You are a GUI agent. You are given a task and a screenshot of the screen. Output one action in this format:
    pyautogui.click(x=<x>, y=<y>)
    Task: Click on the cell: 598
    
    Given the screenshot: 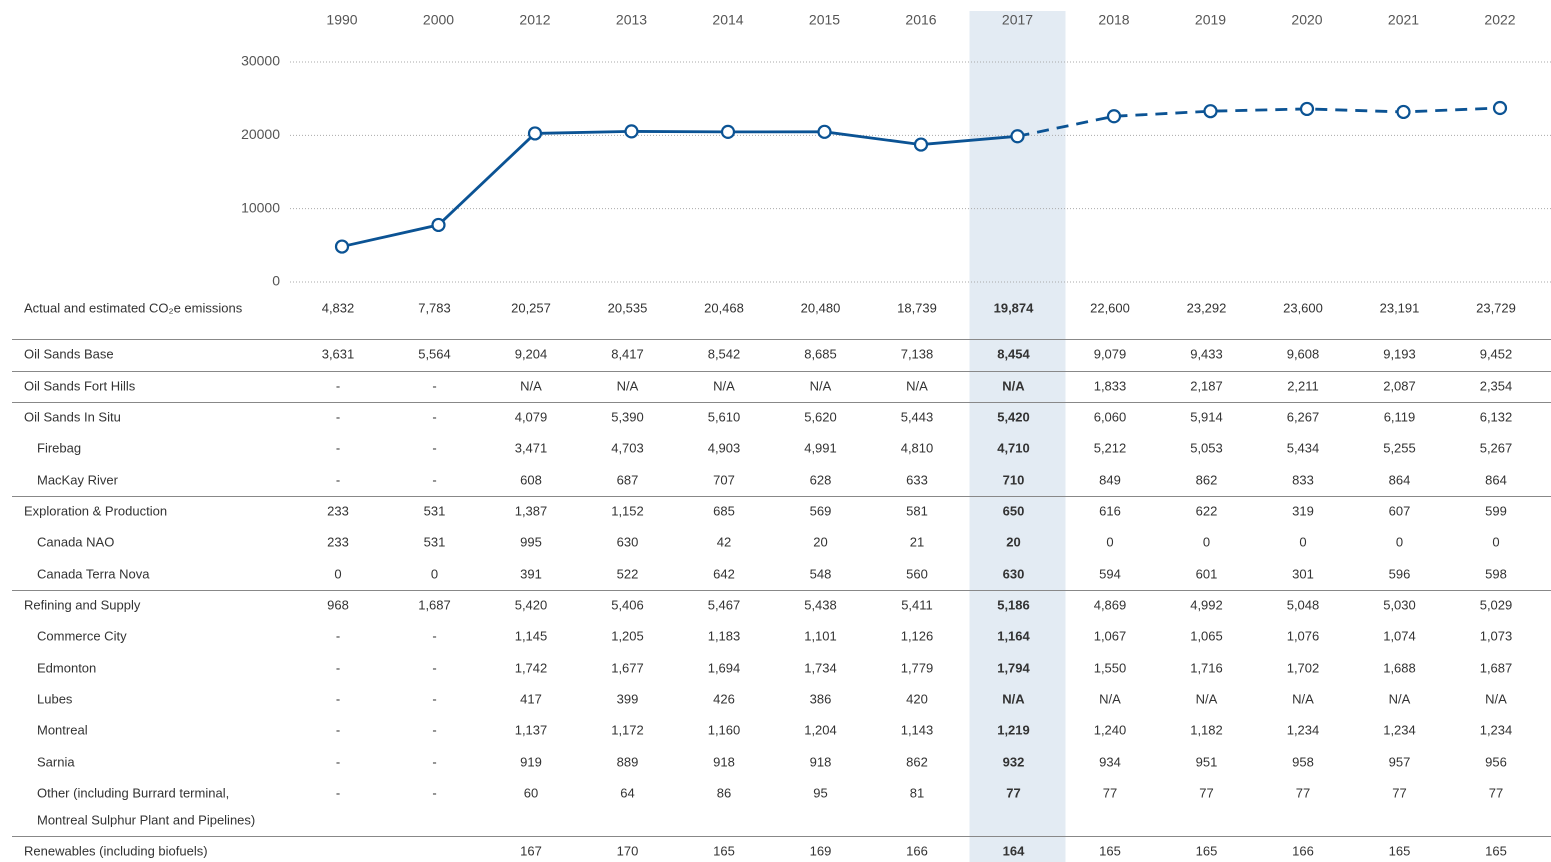 What is the action you would take?
    pyautogui.click(x=1496, y=573)
    